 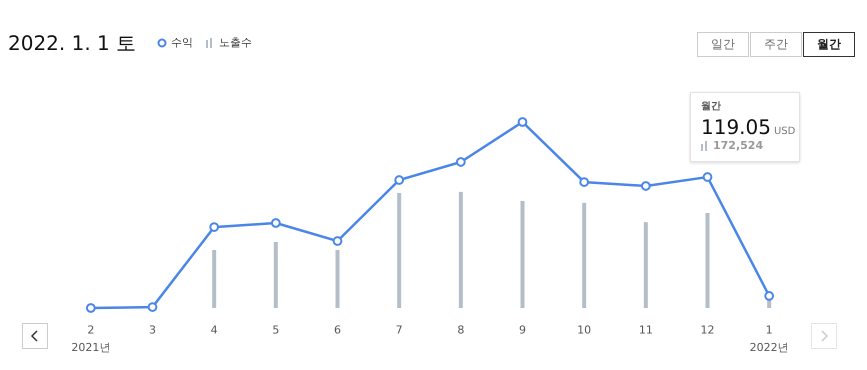 What do you see at coordinates (776, 44) in the screenshot?
I see `text: 주간` at bounding box center [776, 44].